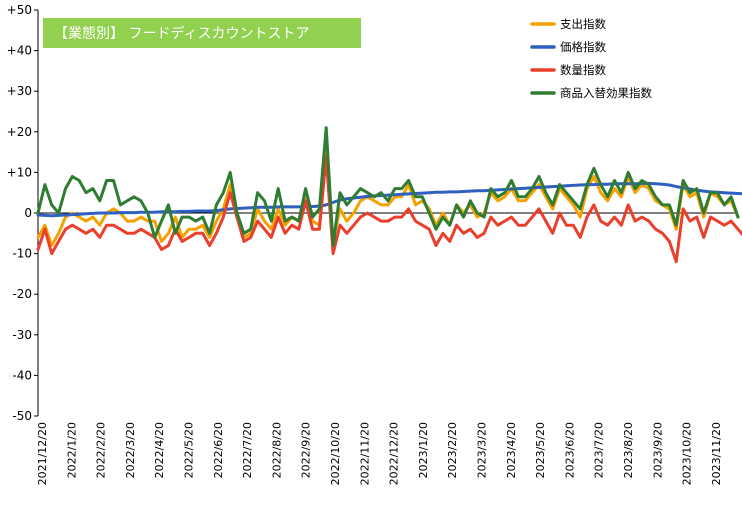  What do you see at coordinates (71, 450) in the screenshot?
I see `x-tick-label: 2022/1/20` at bounding box center [71, 450].